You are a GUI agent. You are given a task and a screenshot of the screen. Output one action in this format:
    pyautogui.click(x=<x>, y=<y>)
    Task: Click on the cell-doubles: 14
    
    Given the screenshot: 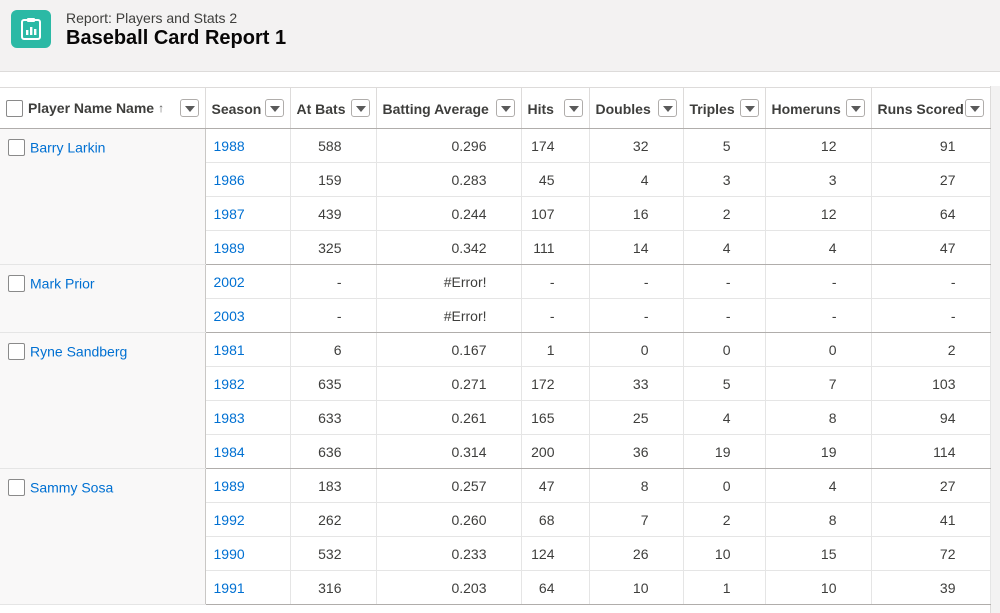 What is the action you would take?
    pyautogui.click(x=636, y=247)
    